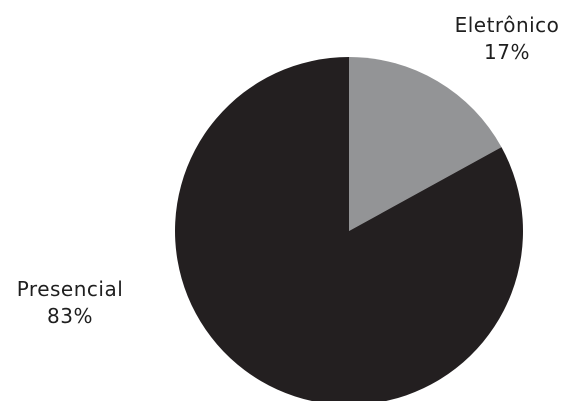  I want to click on slice-percent-eletronico: 17%, so click(507, 52).